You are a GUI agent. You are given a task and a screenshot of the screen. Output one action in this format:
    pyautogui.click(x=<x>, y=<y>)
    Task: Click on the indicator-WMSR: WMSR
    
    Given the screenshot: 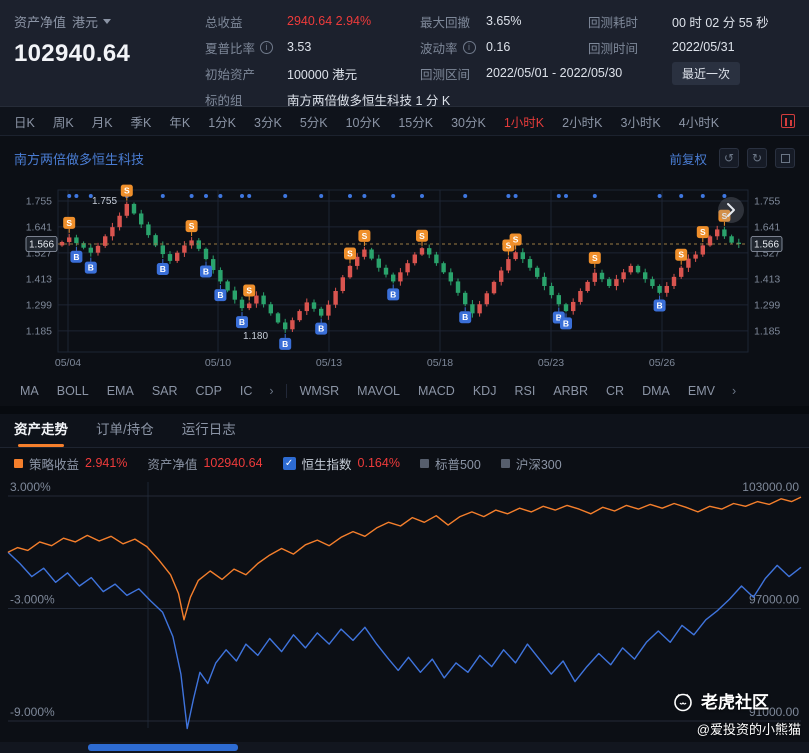 What is the action you would take?
    pyautogui.click(x=319, y=391)
    